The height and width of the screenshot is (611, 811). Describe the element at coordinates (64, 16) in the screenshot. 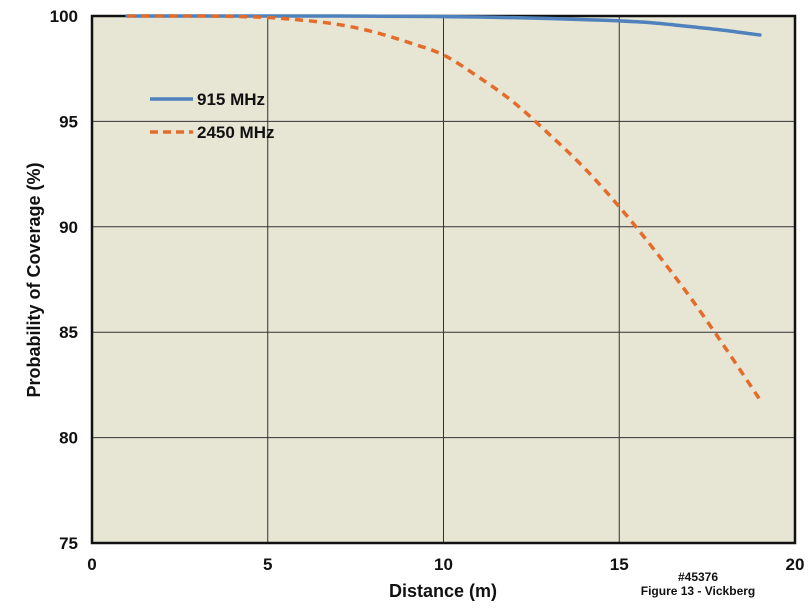

I see `y-tick-label: 100` at that location.